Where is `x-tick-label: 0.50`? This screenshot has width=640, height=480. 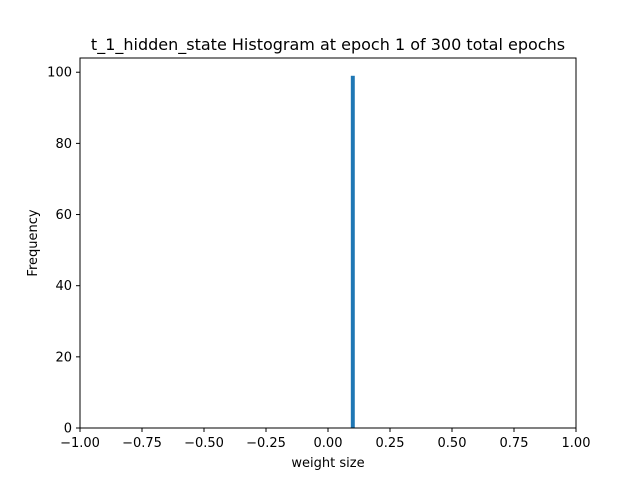 x-tick-label: 0.50 is located at coordinates (452, 443).